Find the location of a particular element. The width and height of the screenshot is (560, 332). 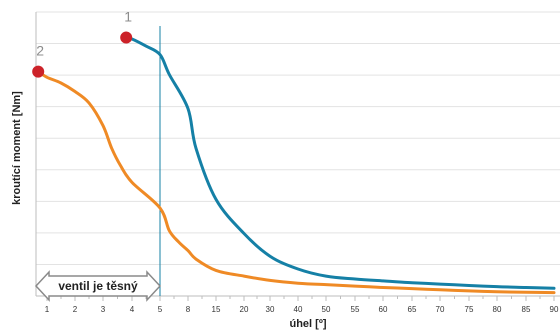

x-tick-label: 30 is located at coordinates (270, 309).